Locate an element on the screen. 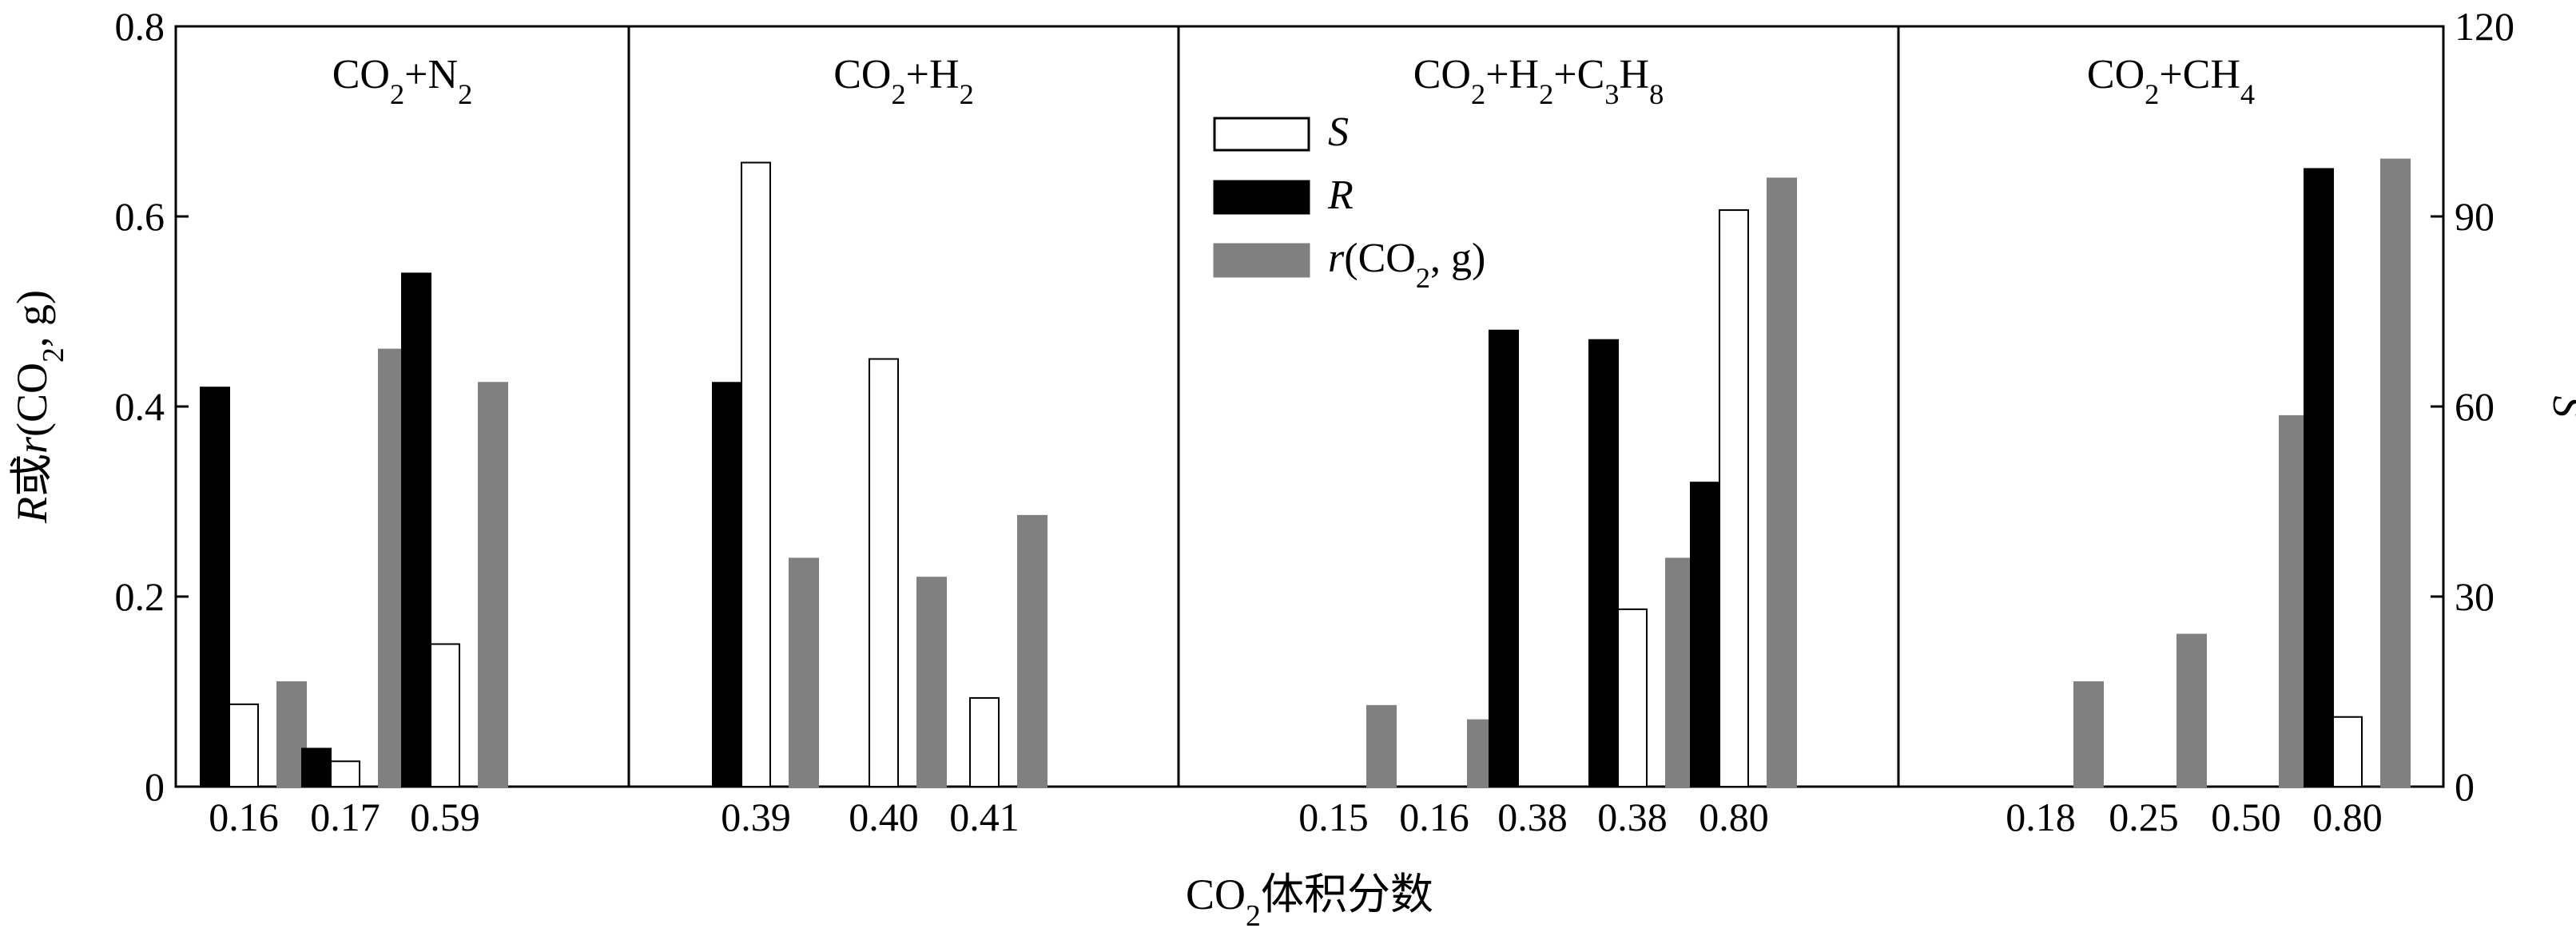 Image resolution: width=2576 pixels, height=928 pixels. legend-swatch-R is located at coordinates (1261, 197).